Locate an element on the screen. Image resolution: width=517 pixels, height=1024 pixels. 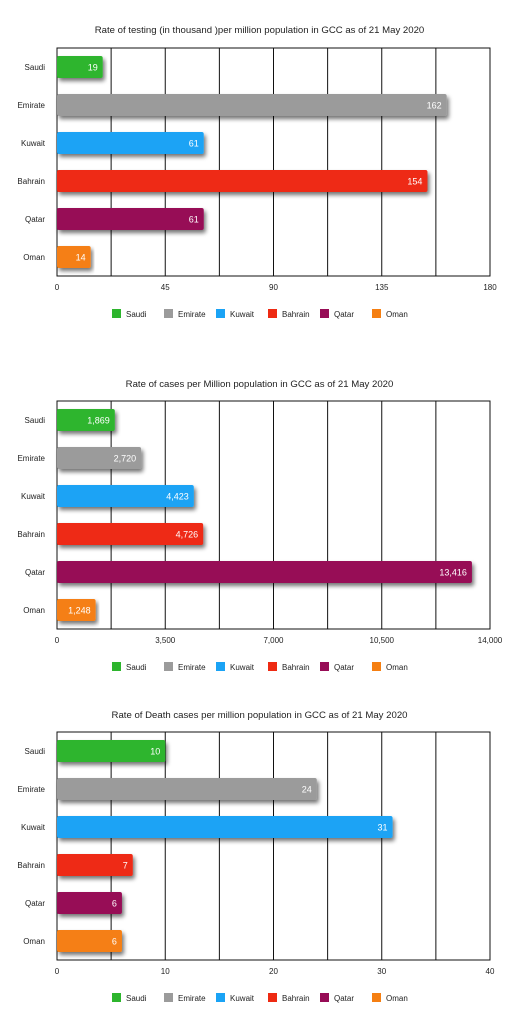
data-label: 154 is located at coordinates (414, 182).